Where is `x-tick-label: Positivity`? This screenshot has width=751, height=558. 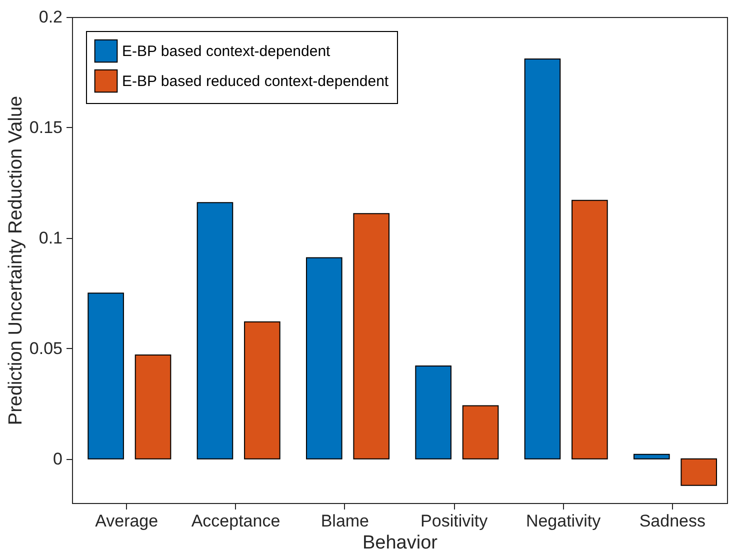
x-tick-label: Positivity is located at coordinates (454, 521).